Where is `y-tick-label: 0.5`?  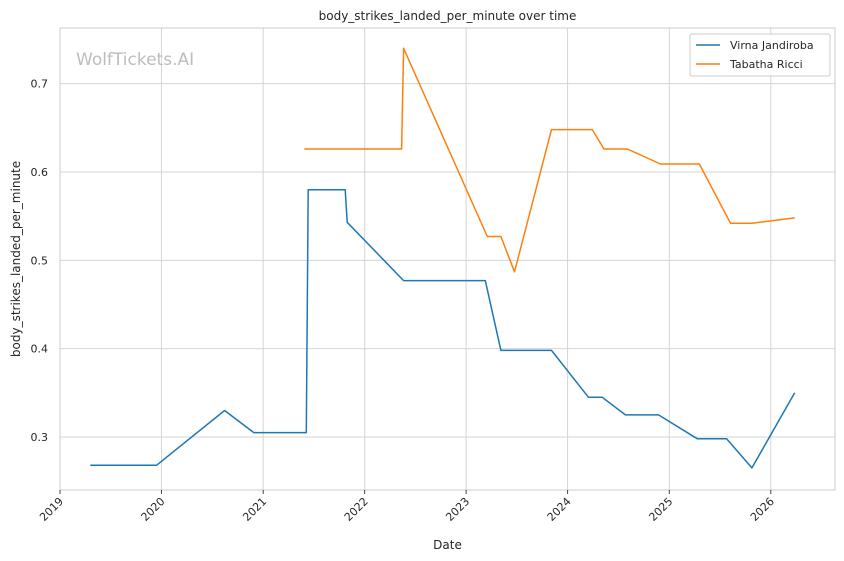 y-tick-label: 0.5 is located at coordinates (40, 260).